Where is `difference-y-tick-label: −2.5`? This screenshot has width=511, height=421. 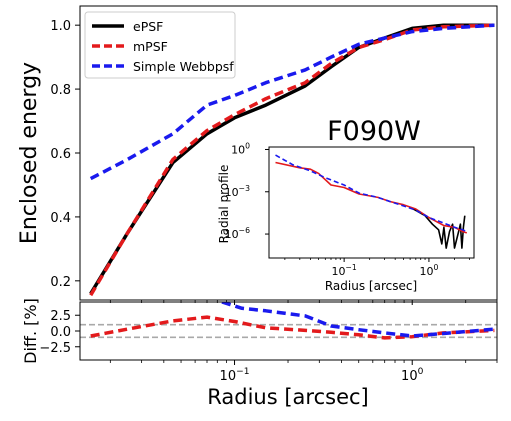
difference-y-tick-label: −2.5 is located at coordinates (55, 348).